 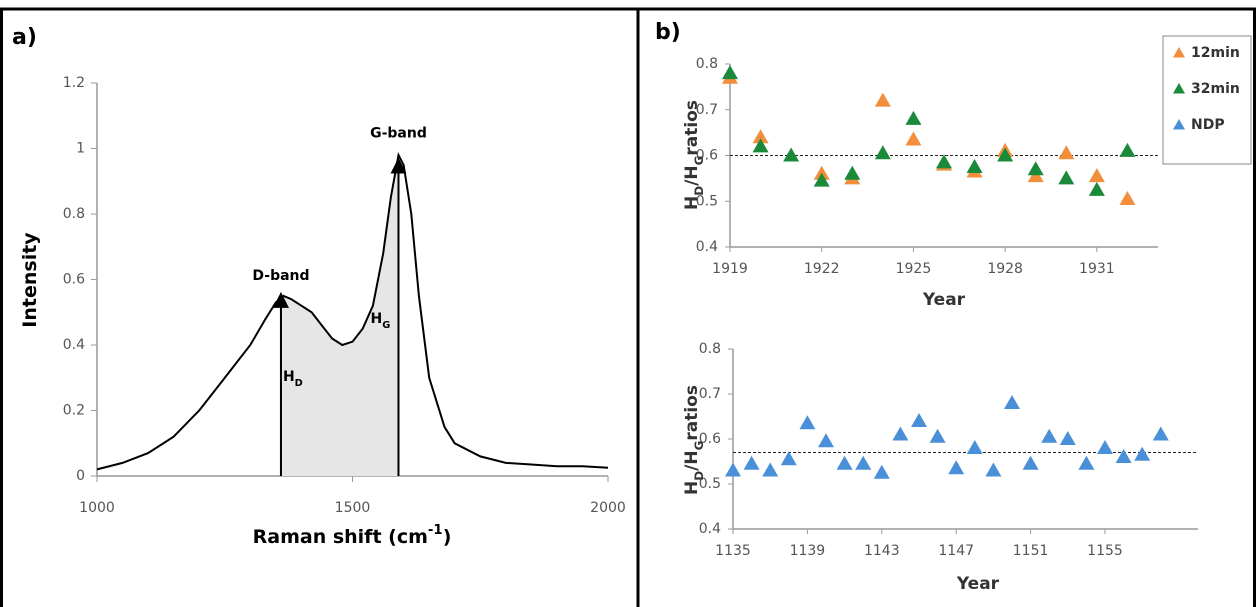 What do you see at coordinates (668, 32) in the screenshot?
I see `panel-label: b)` at bounding box center [668, 32].